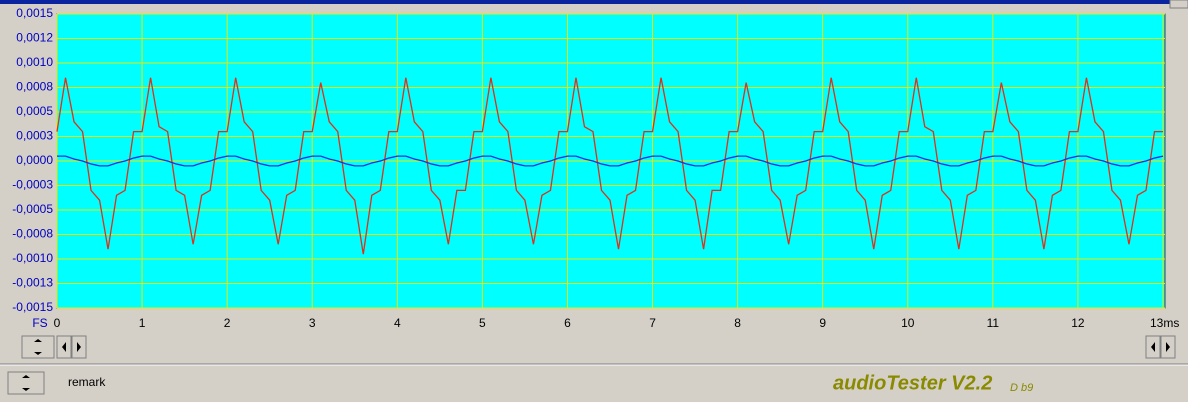 This screenshot has width=1188, height=402. I want to click on y-tick-label: -0,0015, so click(32, 307).